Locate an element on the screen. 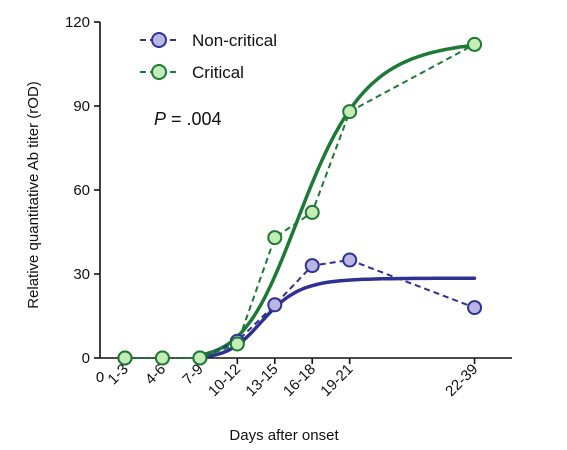  fit-curve is located at coordinates (337, 317).